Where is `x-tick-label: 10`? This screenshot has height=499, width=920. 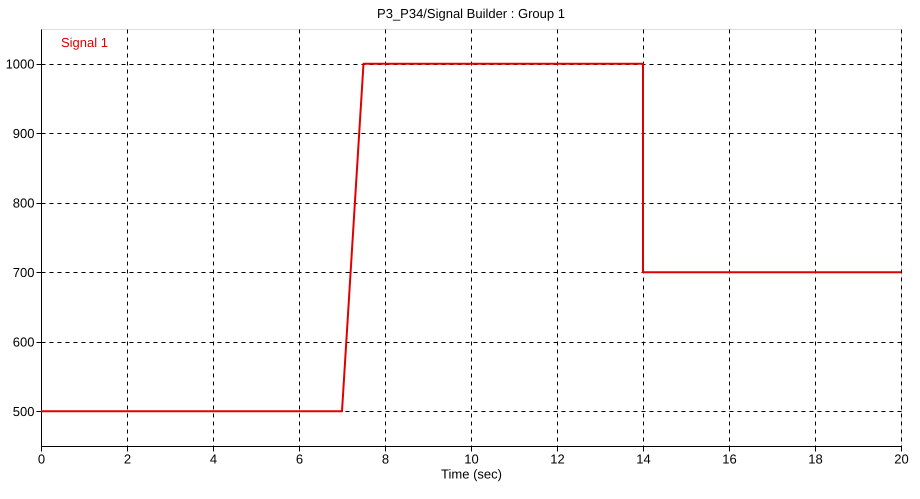 x-tick-label: 10 is located at coordinates (471, 459).